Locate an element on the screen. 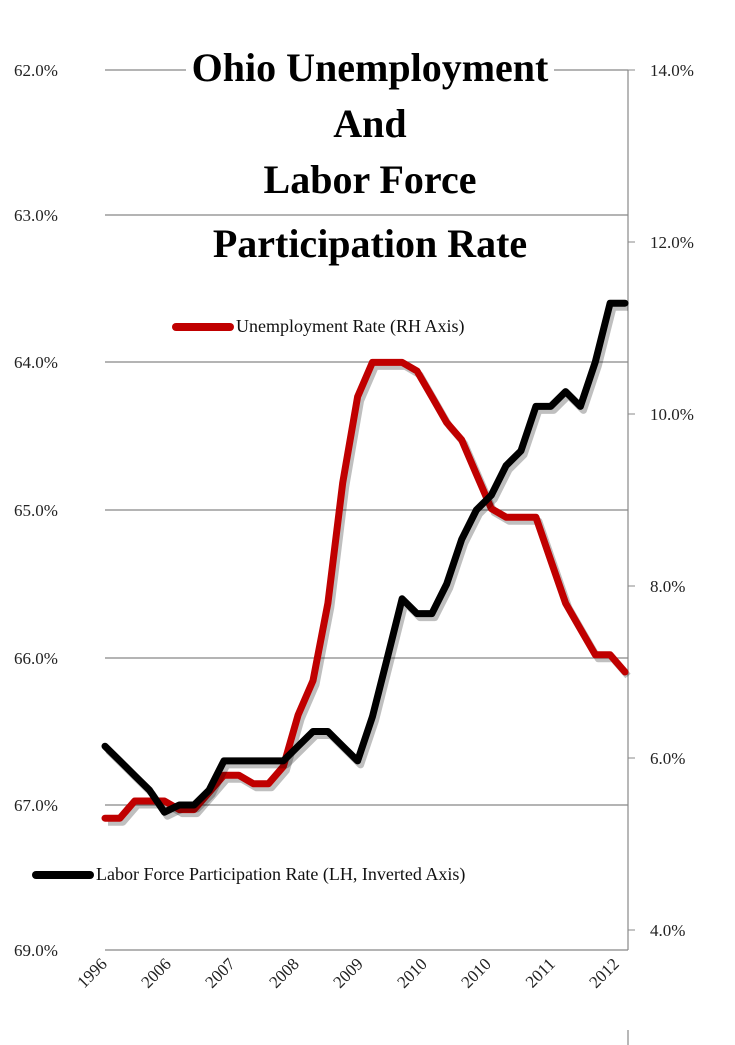 This screenshot has width=735, height=1045. left-axis-tick-label: 65.0% is located at coordinates (36, 510).